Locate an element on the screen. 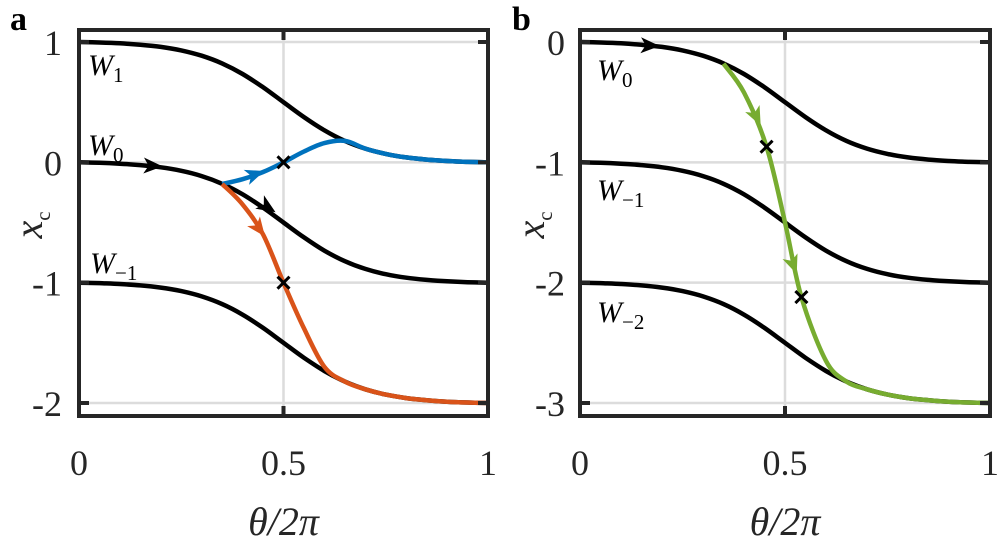 This screenshot has height=552, width=997. panel-label: b is located at coordinates (521, 19).